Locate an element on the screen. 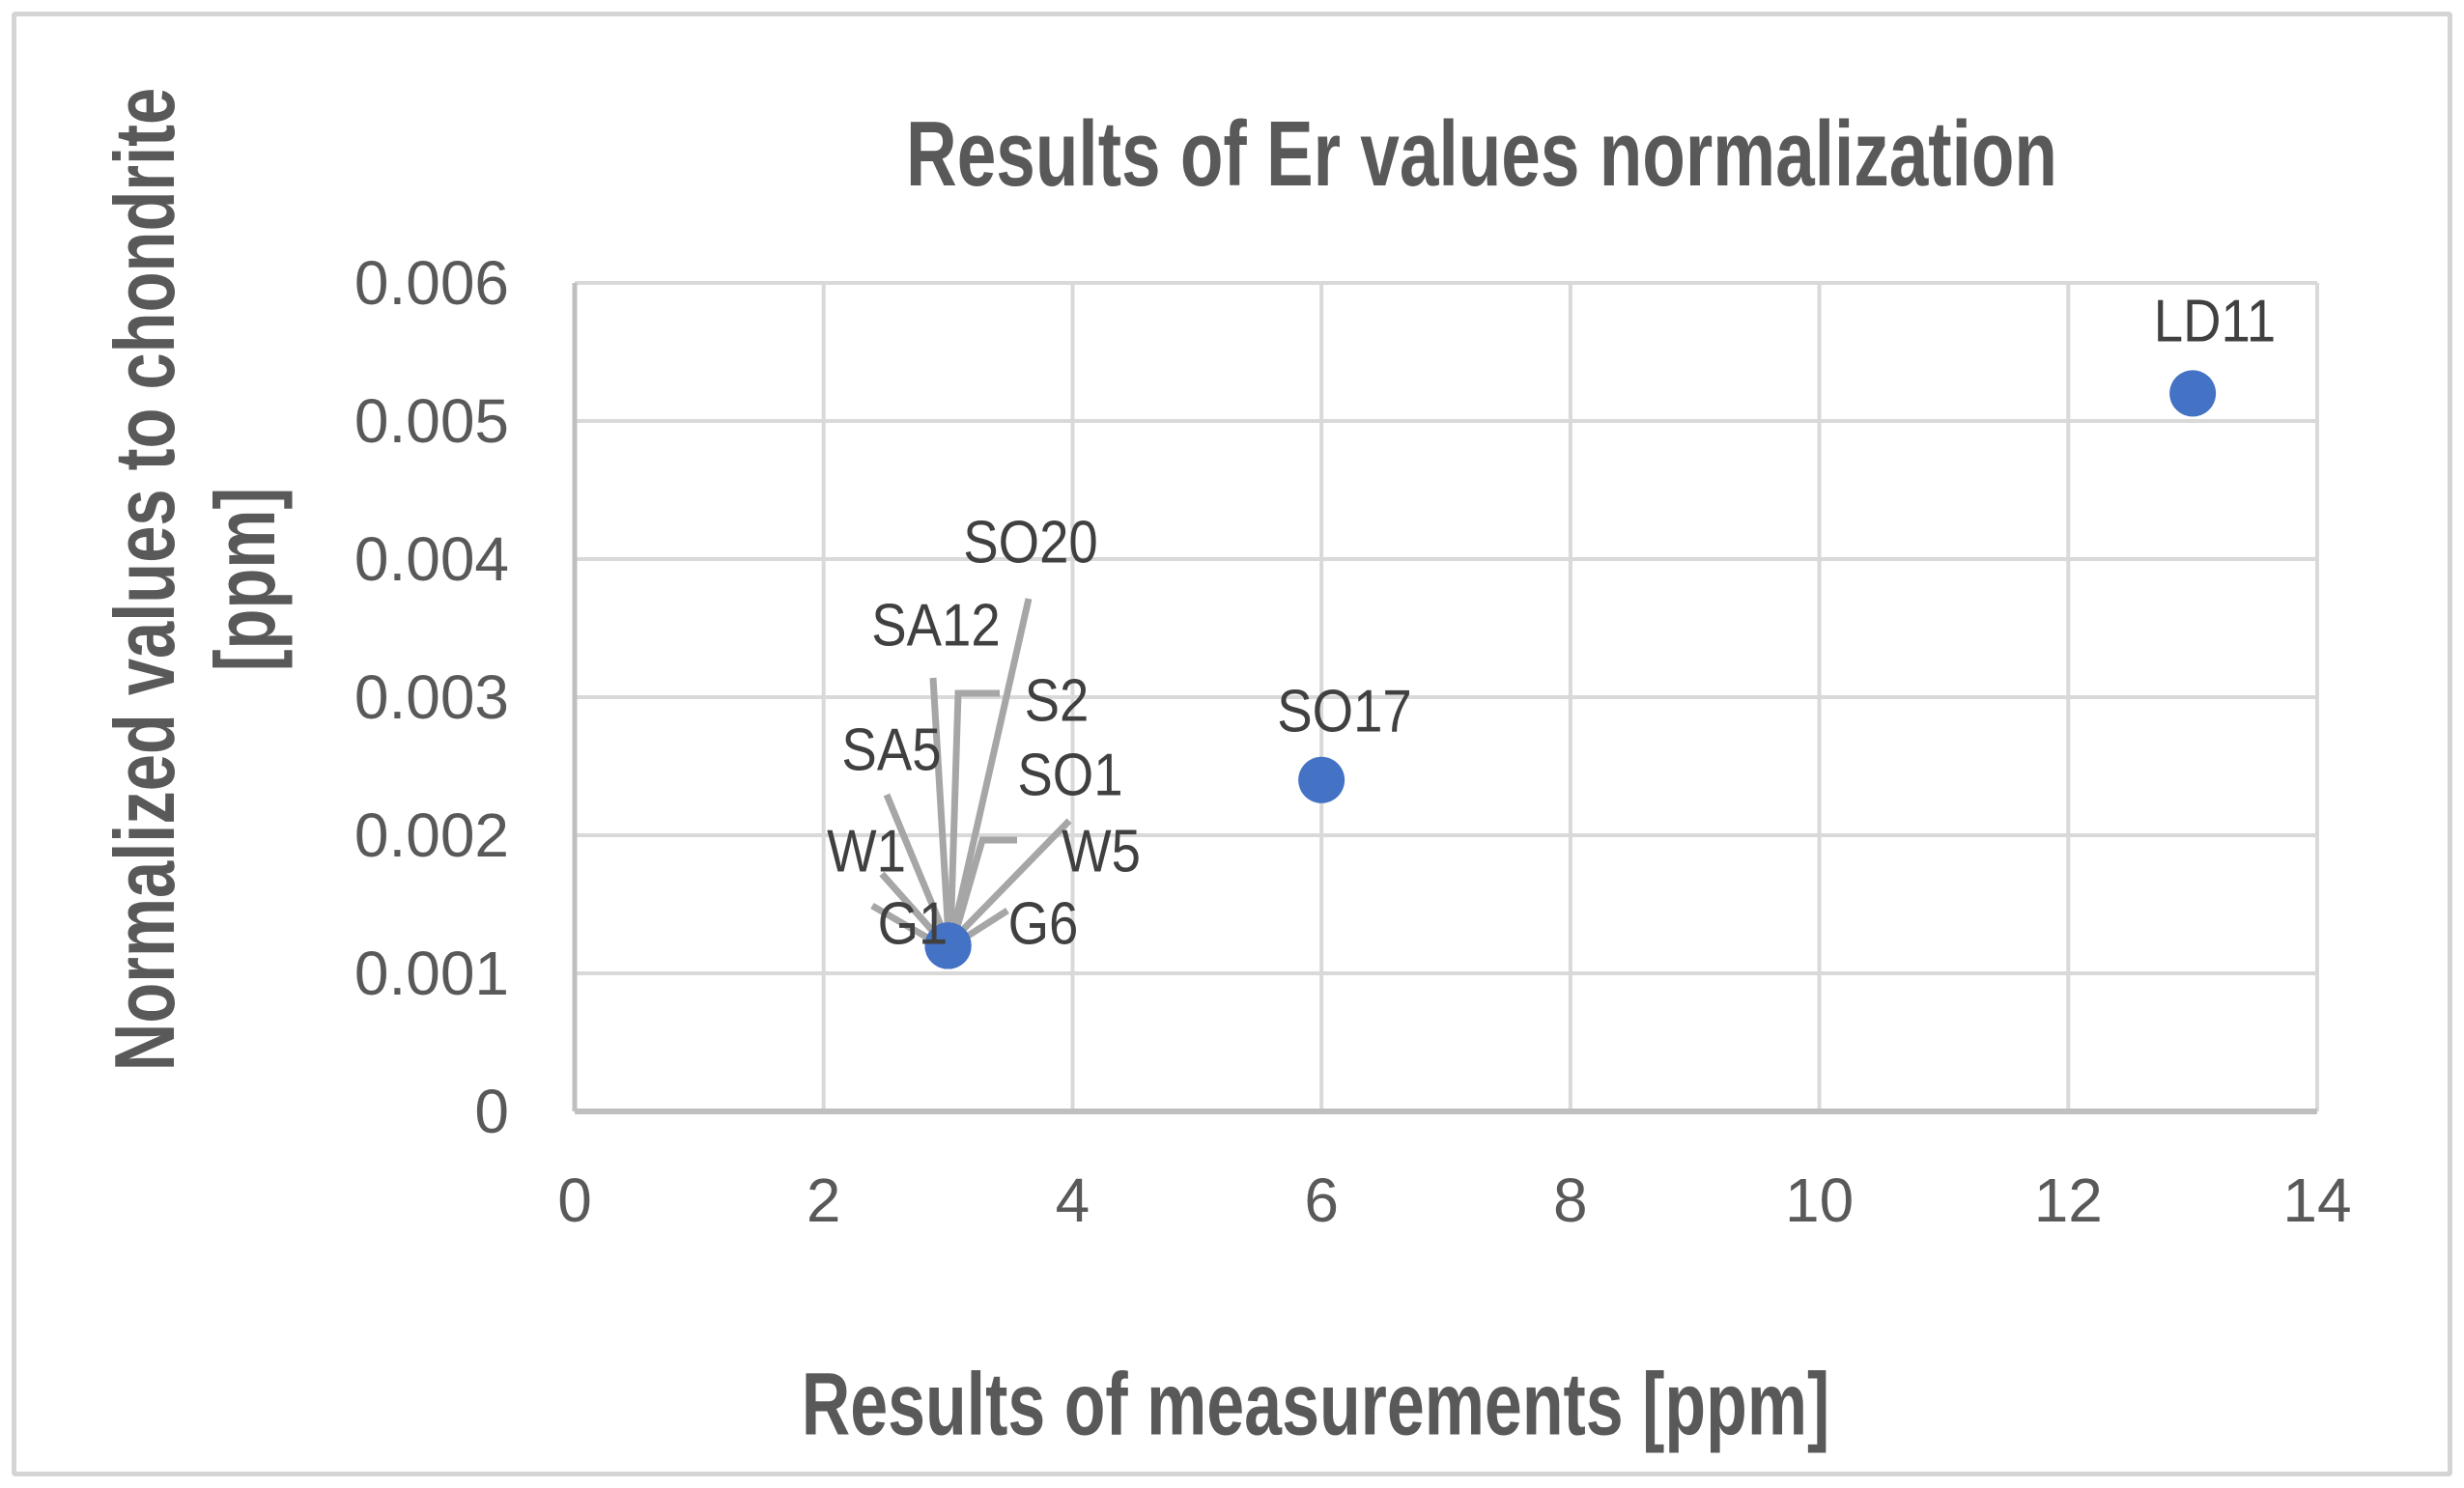 Image resolution: width=2464 pixels, height=1488 pixels. data-point-label-SA5: SA5 is located at coordinates (891, 750).